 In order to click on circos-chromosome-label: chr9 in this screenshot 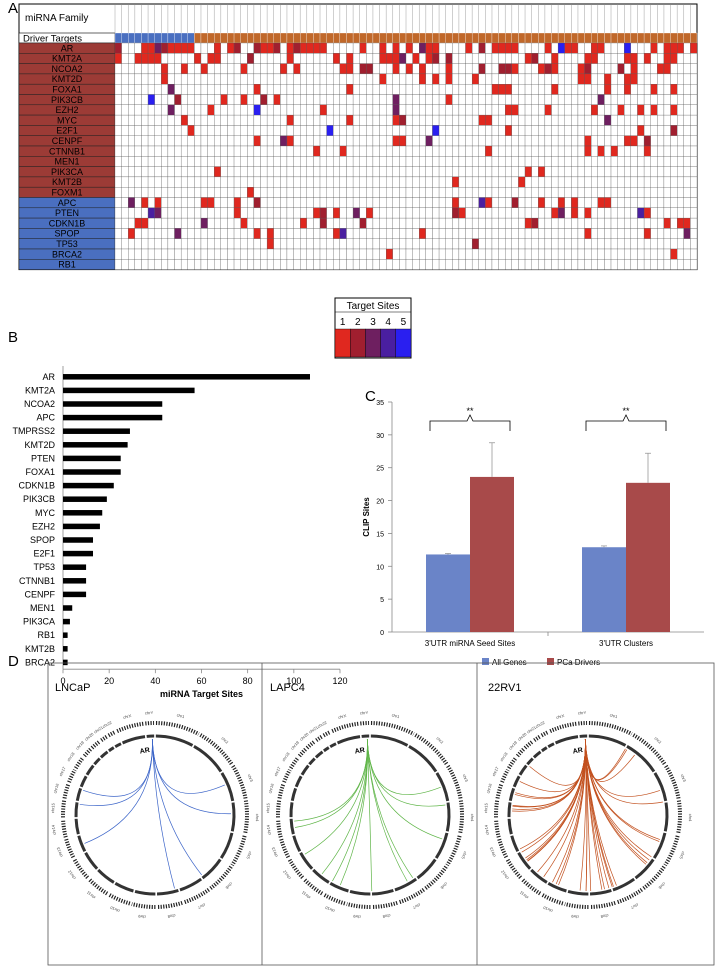, I will do `click(574, 917)`.